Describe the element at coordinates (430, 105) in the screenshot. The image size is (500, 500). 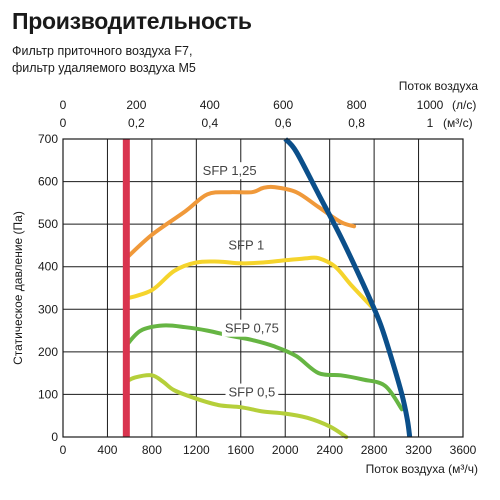
I see `top-row1-tick-5: 1000` at that location.